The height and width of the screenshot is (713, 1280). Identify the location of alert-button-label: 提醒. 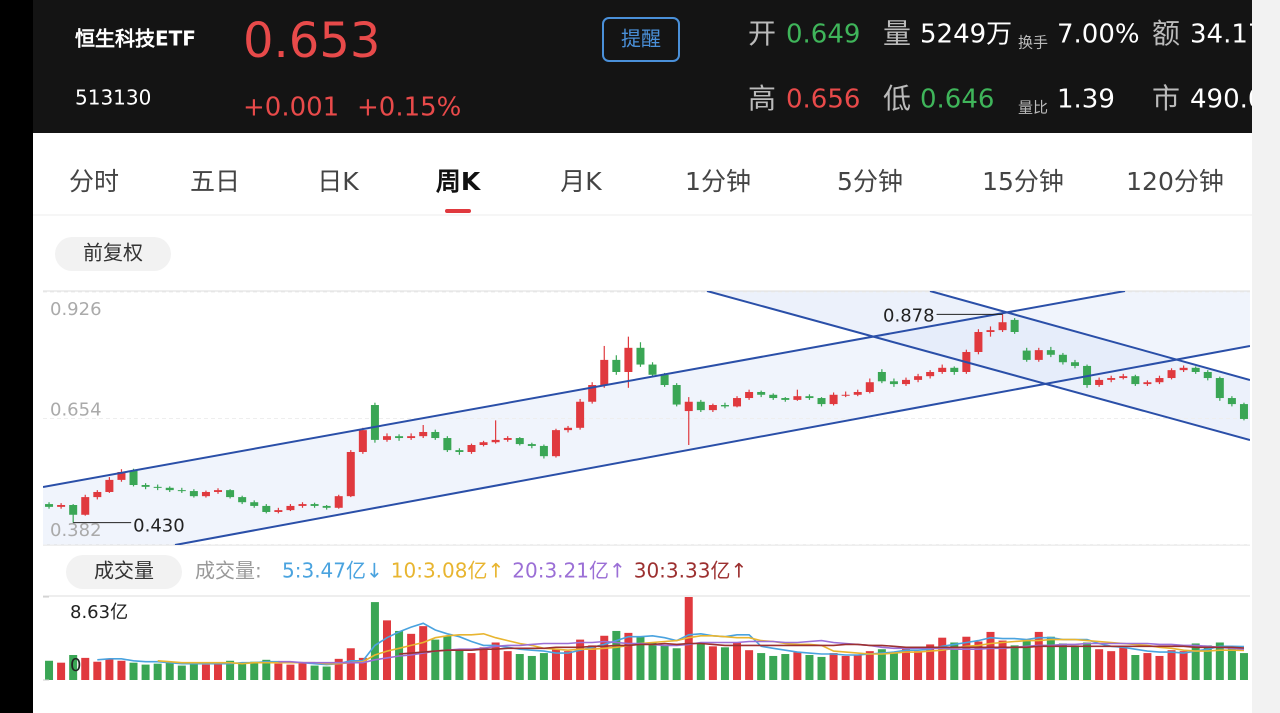
(641, 39).